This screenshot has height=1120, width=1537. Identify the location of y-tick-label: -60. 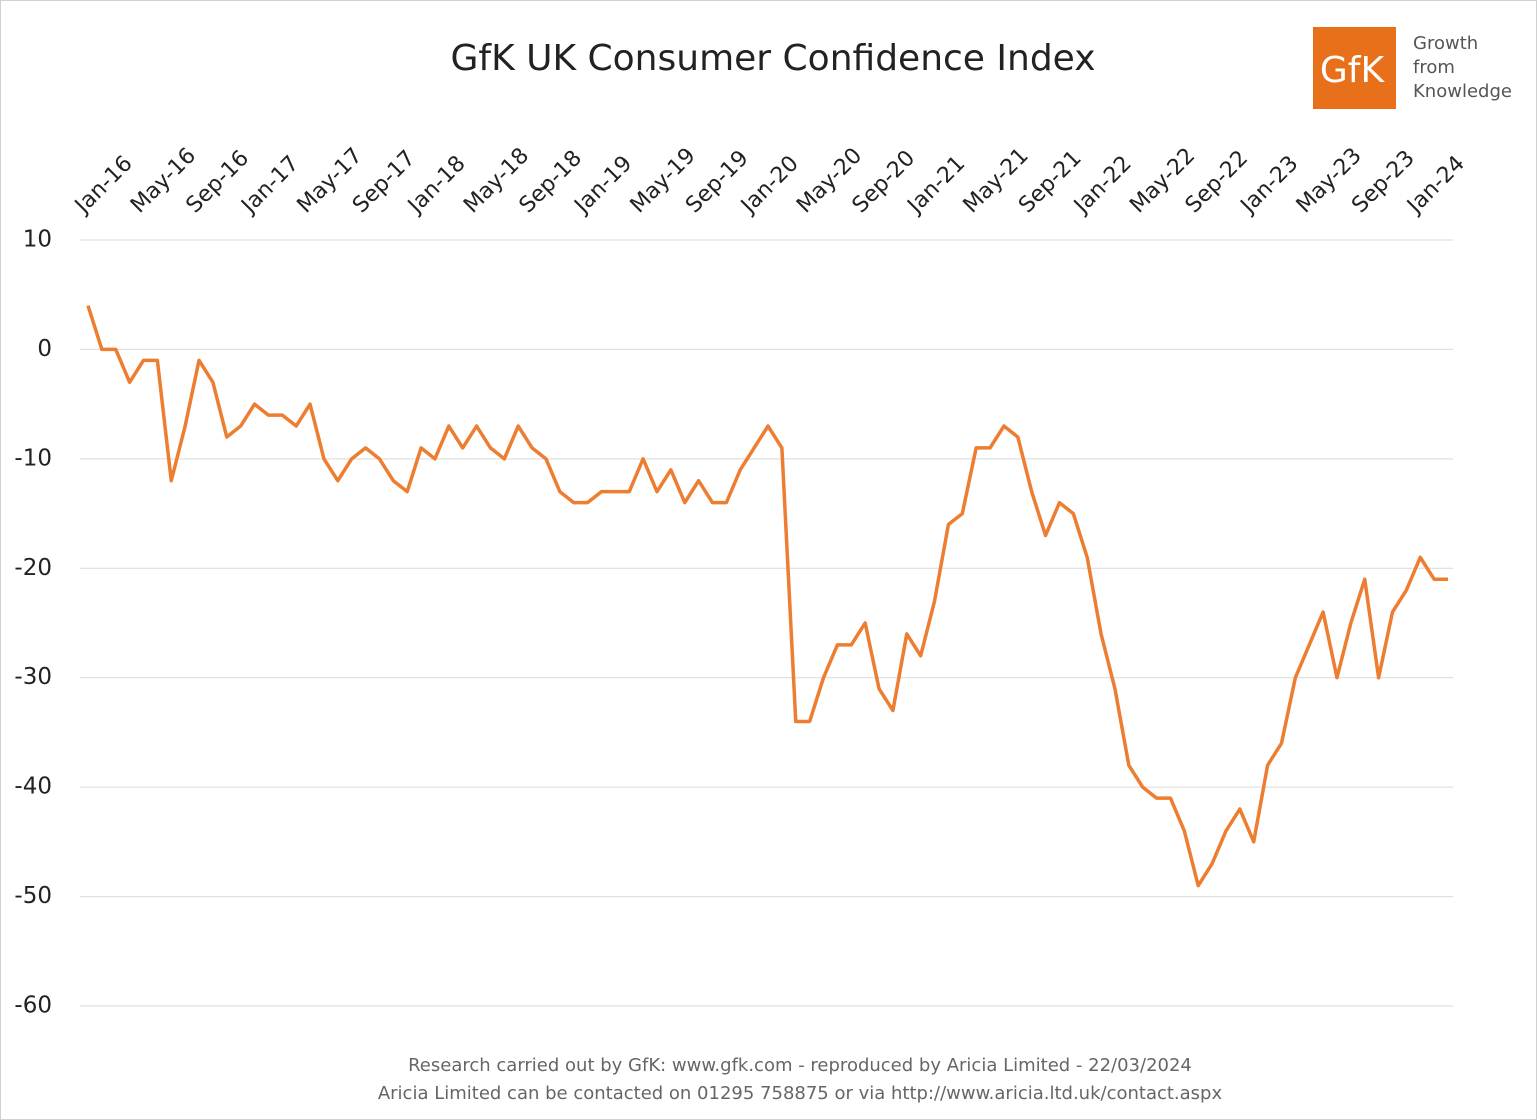
(33, 1006).